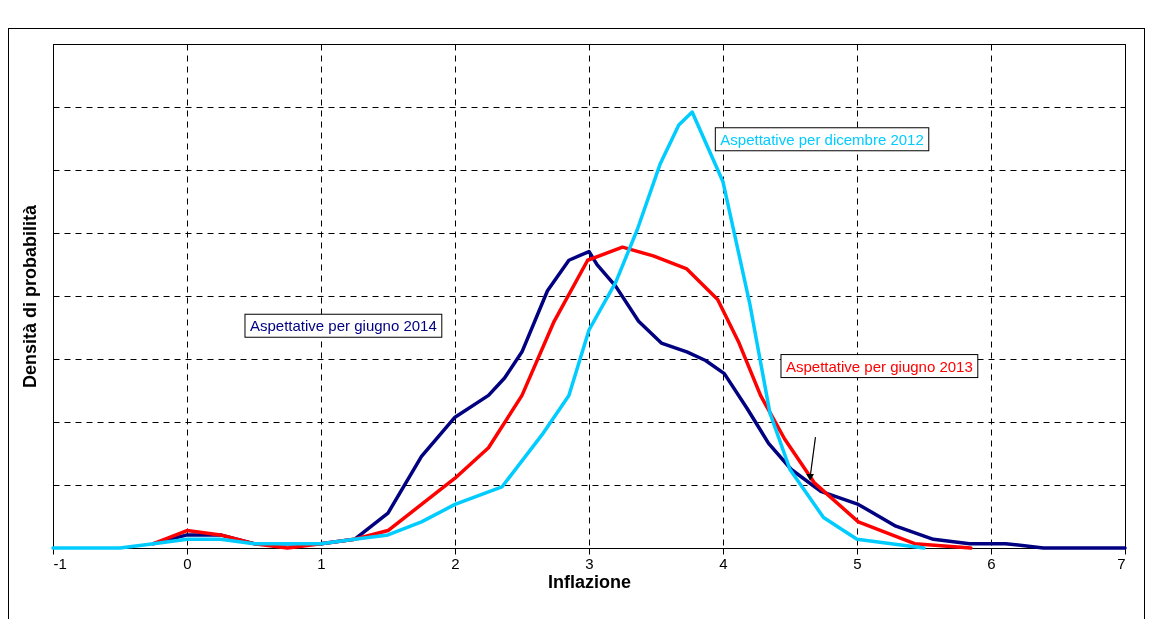 This screenshot has width=1151, height=619. What do you see at coordinates (1121, 563) in the screenshot?
I see `x-tick-label: 7` at bounding box center [1121, 563].